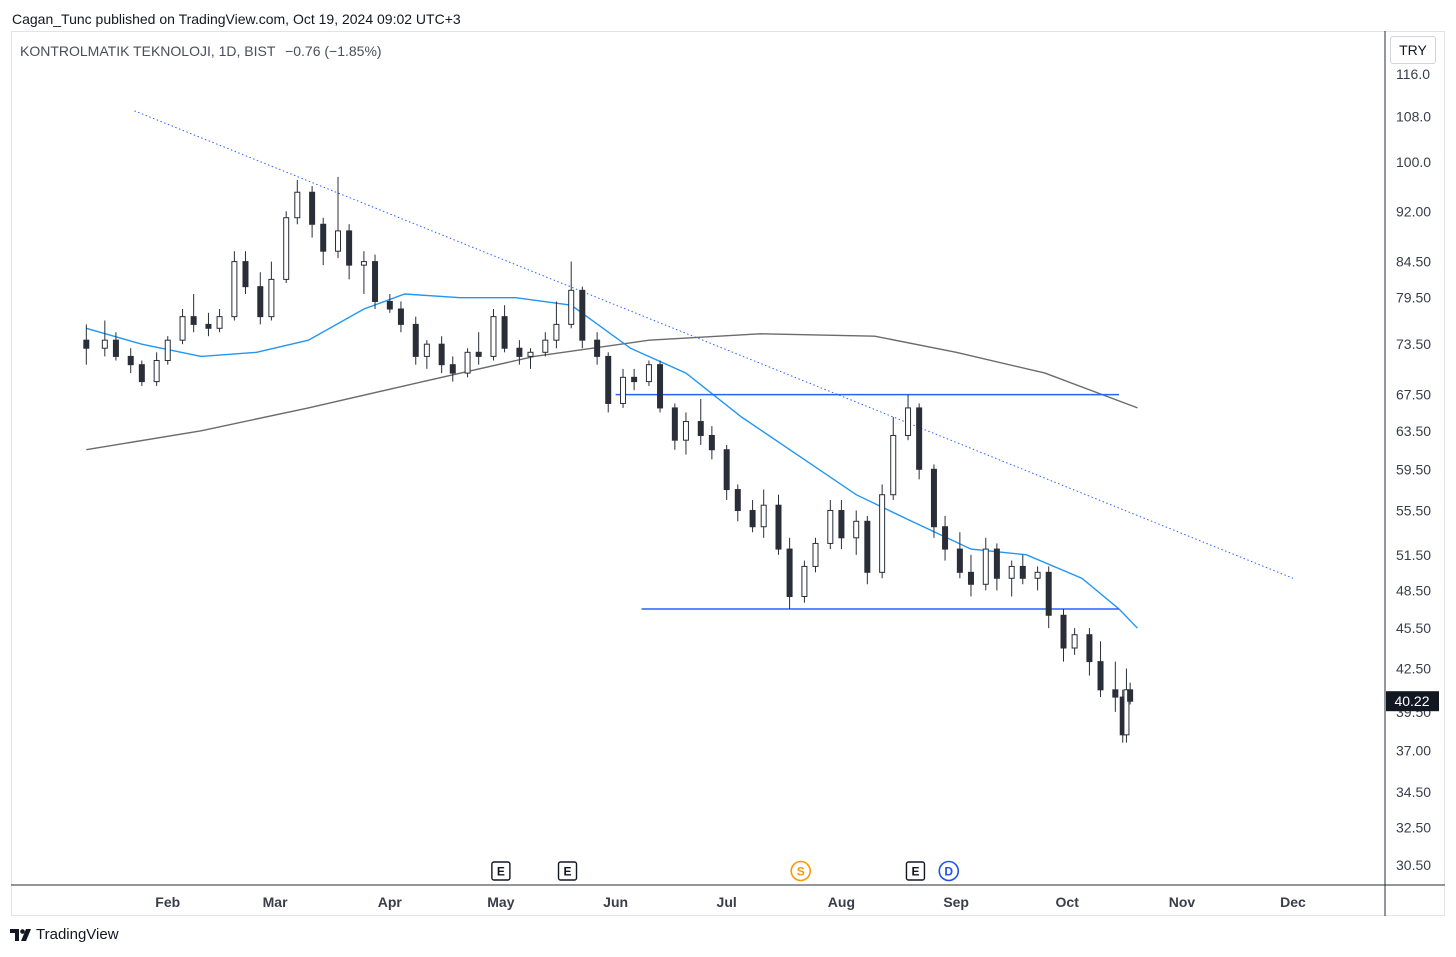 This screenshot has width=1456, height=957. I want to click on y-tick-label: 32.50, so click(1413, 827).